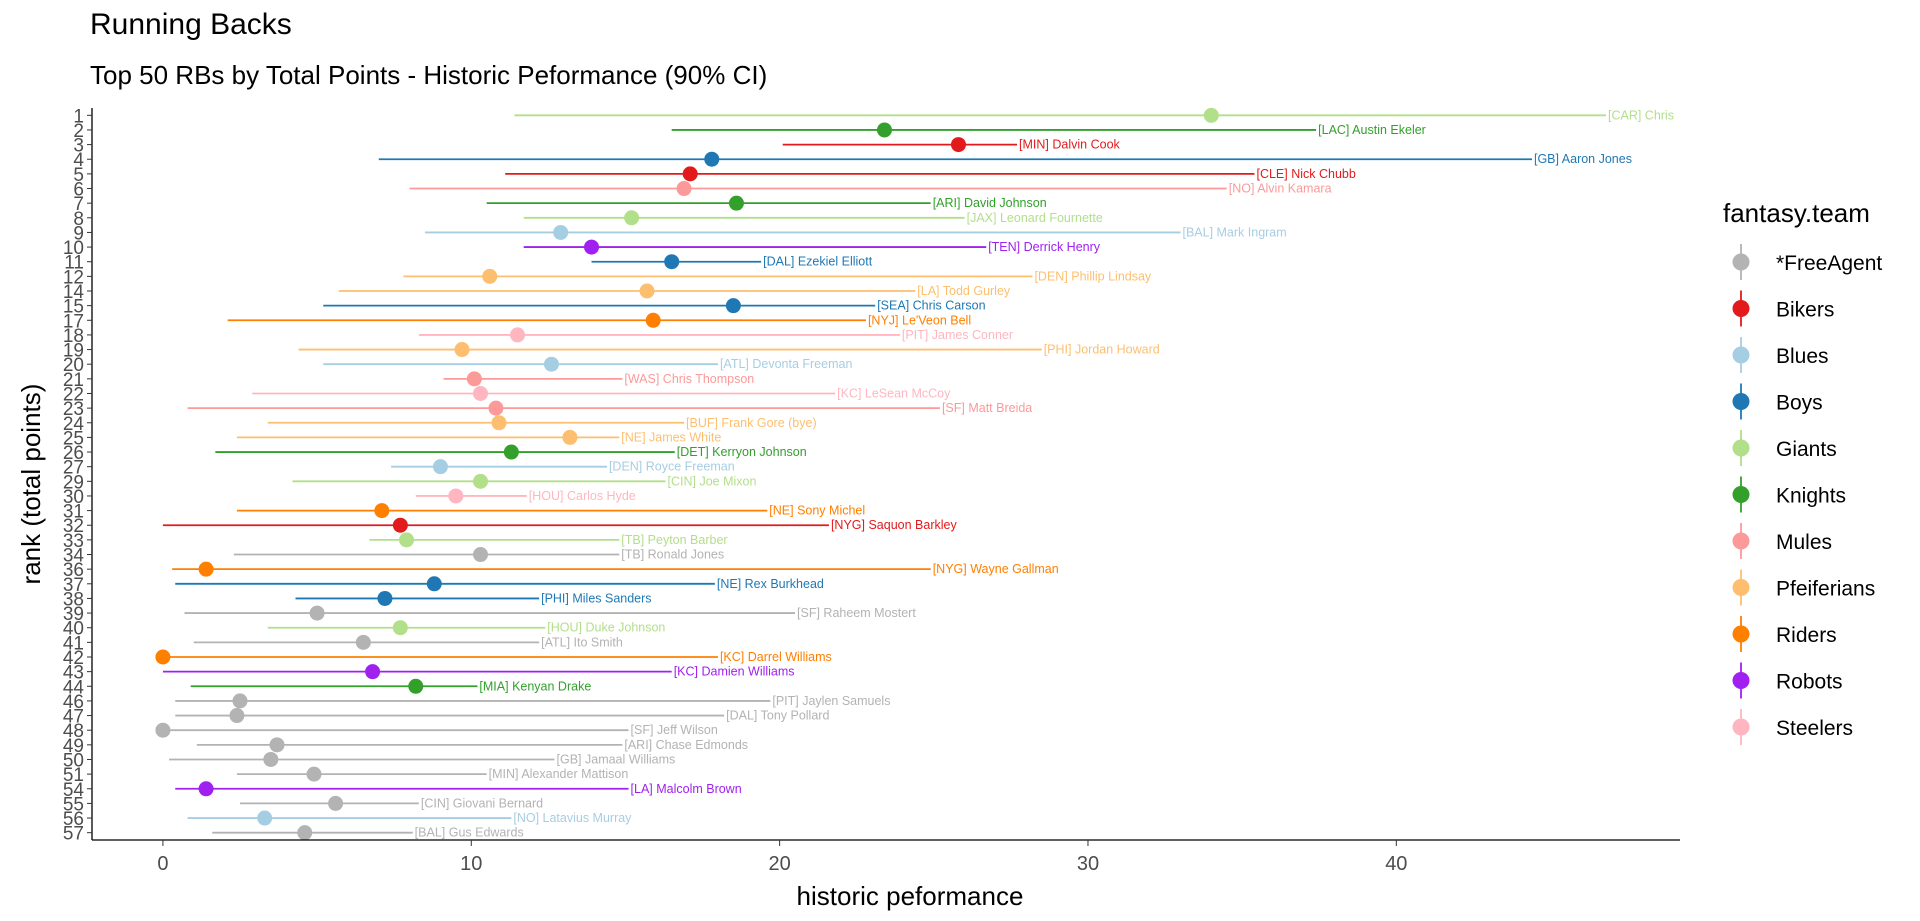 This screenshot has height=921, width=1920. I want to click on y-tick-label: 4, so click(78, 160).